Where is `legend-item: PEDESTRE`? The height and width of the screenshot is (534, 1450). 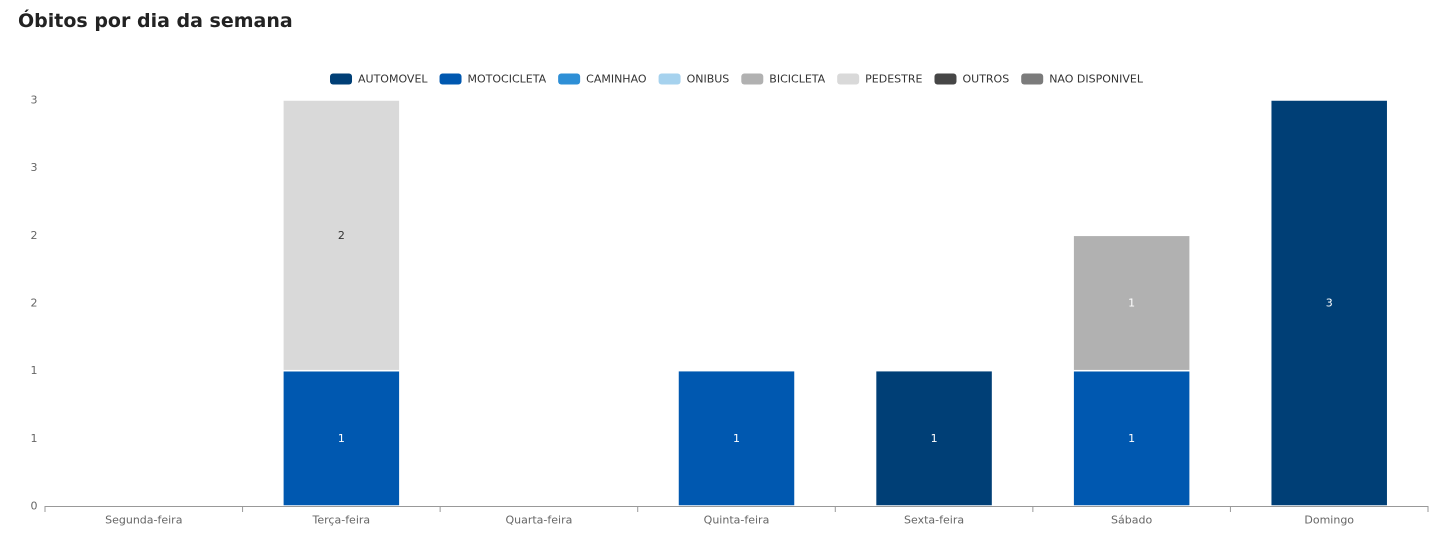
legend-item: PEDESTRE is located at coordinates (880, 79).